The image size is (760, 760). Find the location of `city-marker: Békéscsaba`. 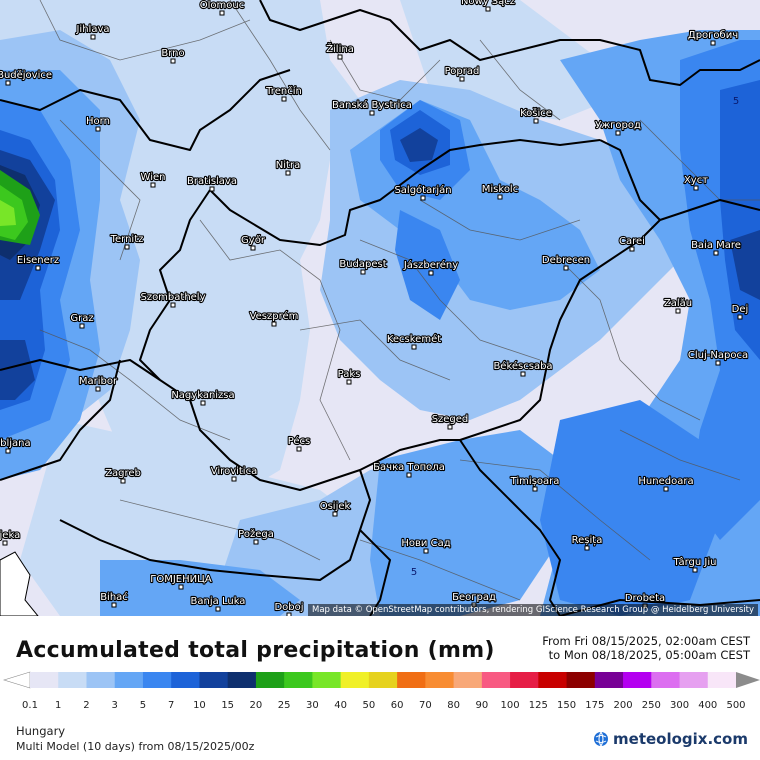

city-marker: Békéscsaba is located at coordinates (523, 368).